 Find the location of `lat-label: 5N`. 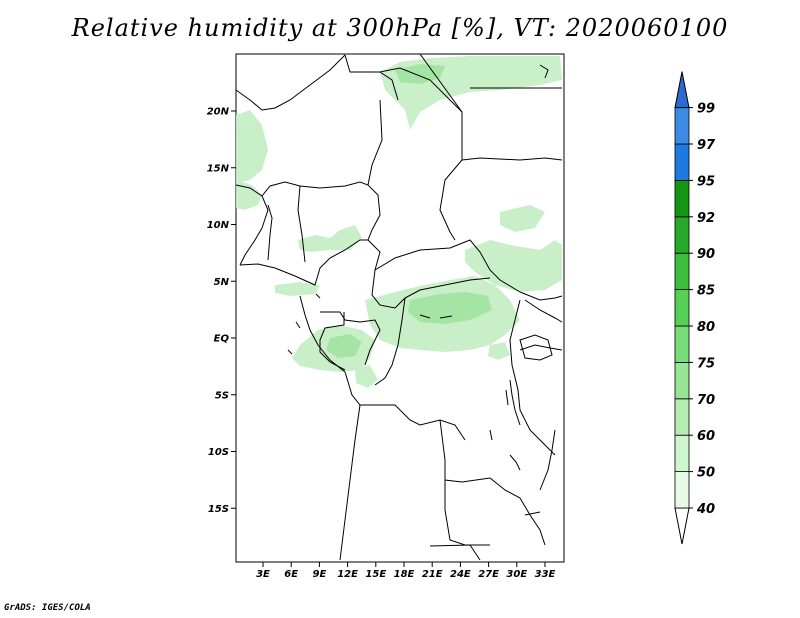

lat-label: 5N is located at coordinates (222, 282).